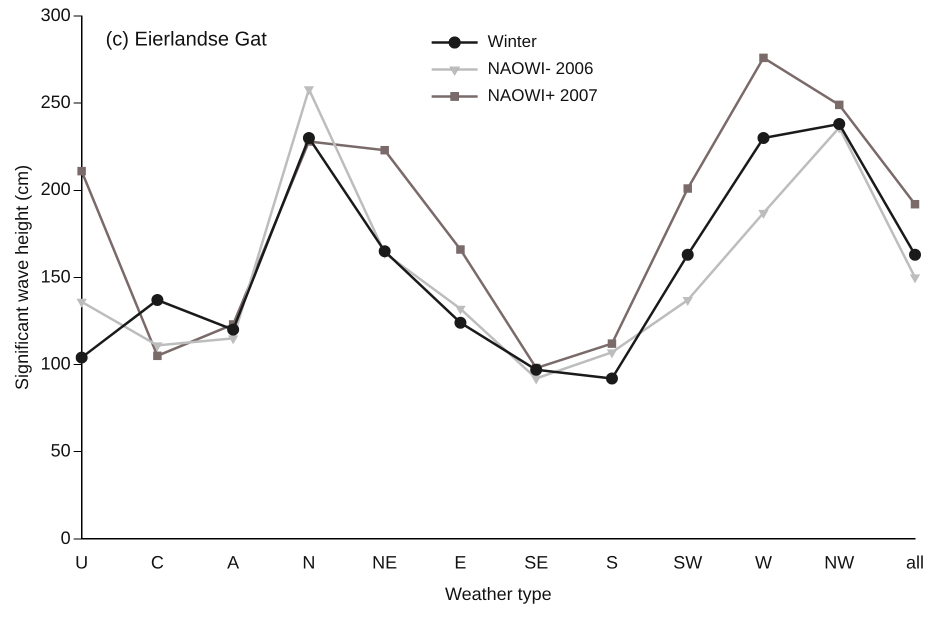 The height and width of the screenshot is (618, 933). I want to click on text: (c) Eierlandse Gat, so click(187, 39).